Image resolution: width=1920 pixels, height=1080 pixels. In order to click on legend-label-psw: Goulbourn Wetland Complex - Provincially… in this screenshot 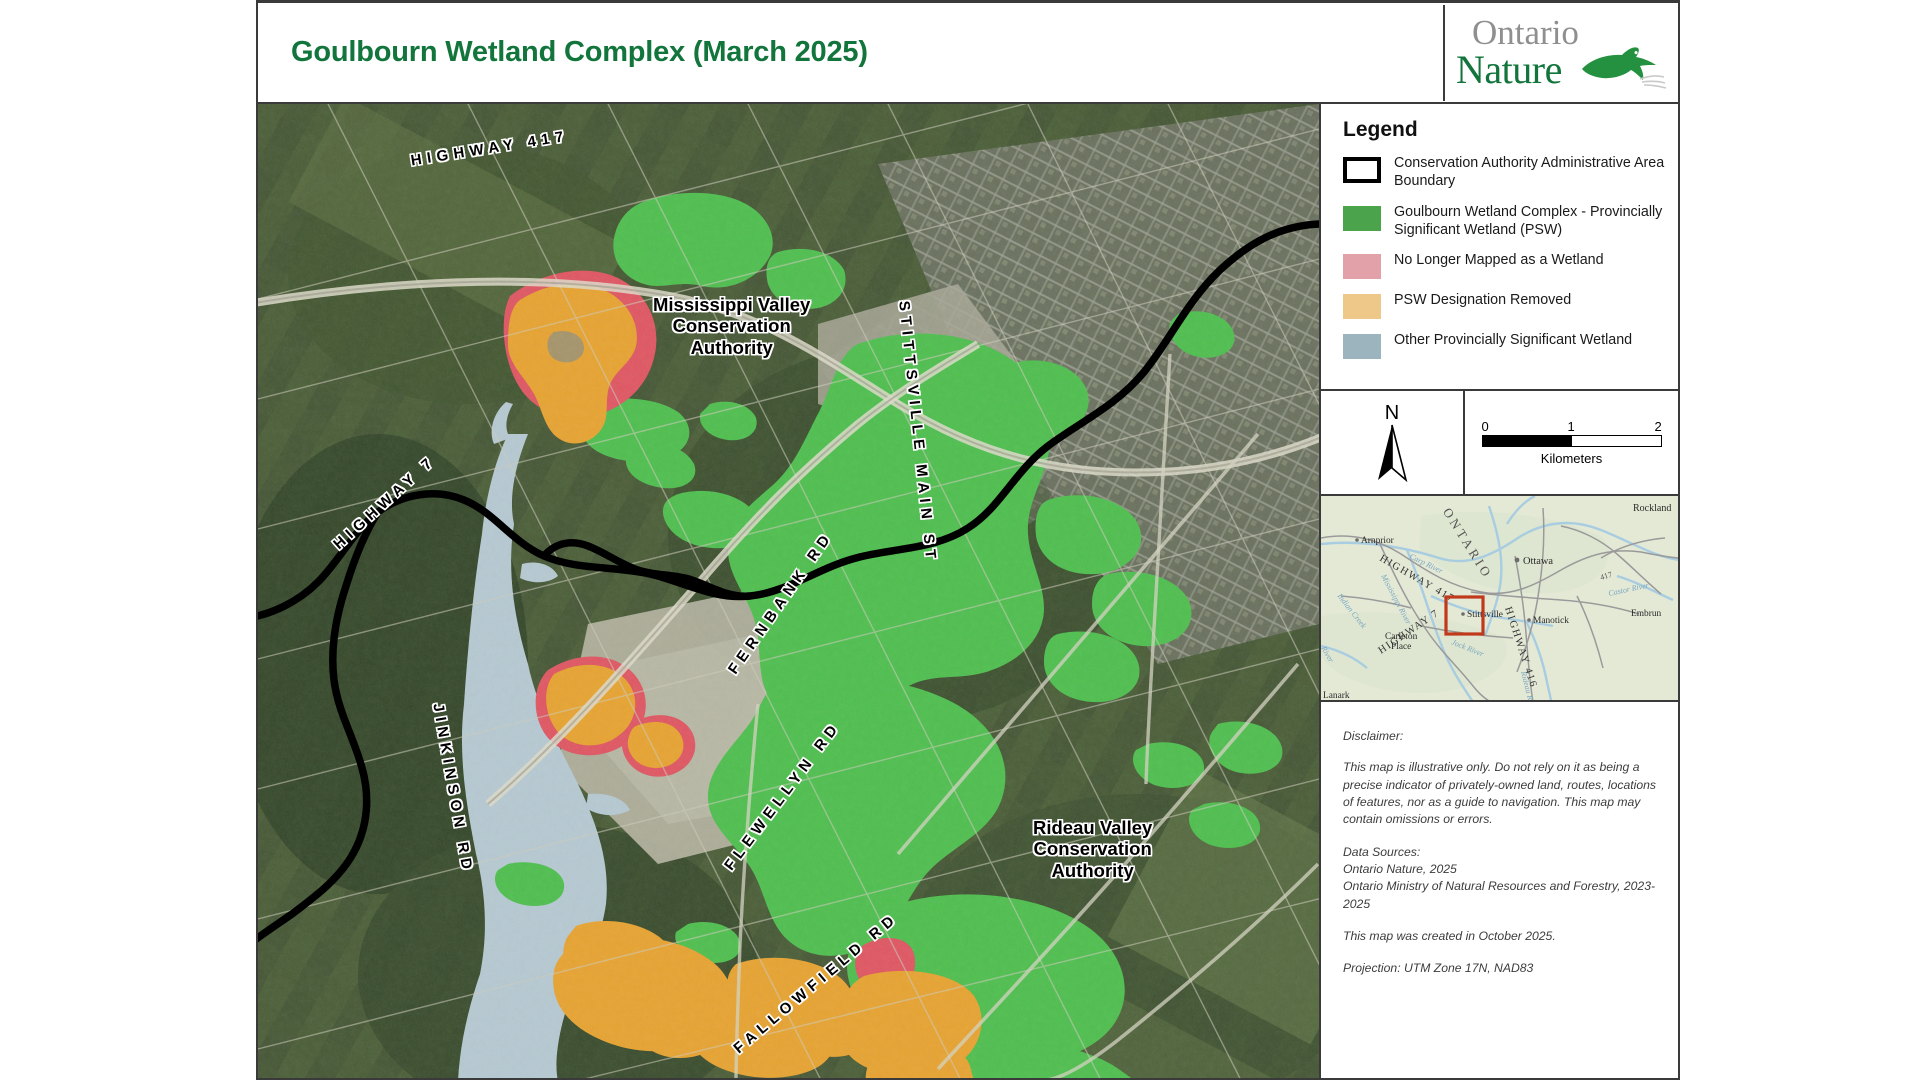, I will do `click(1528, 220)`.